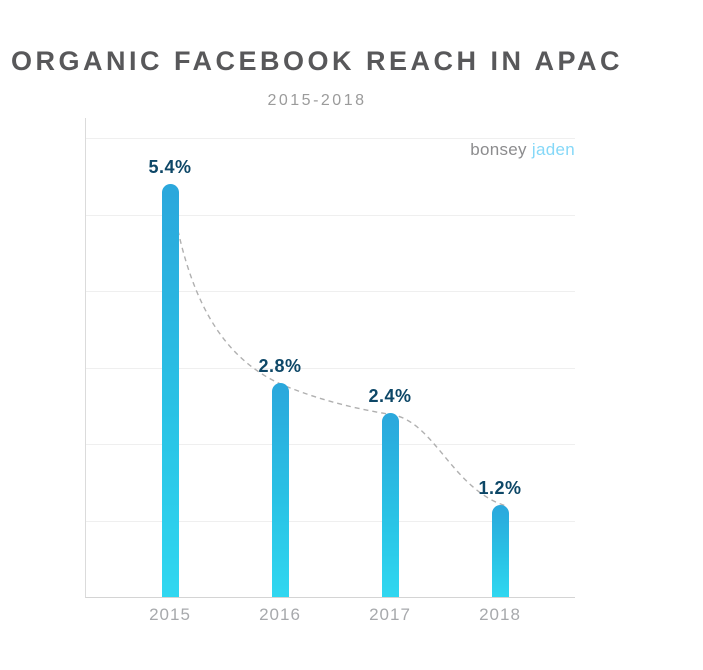  Describe the element at coordinates (390, 614) in the screenshot. I see `year-label-2017: 2017` at that location.